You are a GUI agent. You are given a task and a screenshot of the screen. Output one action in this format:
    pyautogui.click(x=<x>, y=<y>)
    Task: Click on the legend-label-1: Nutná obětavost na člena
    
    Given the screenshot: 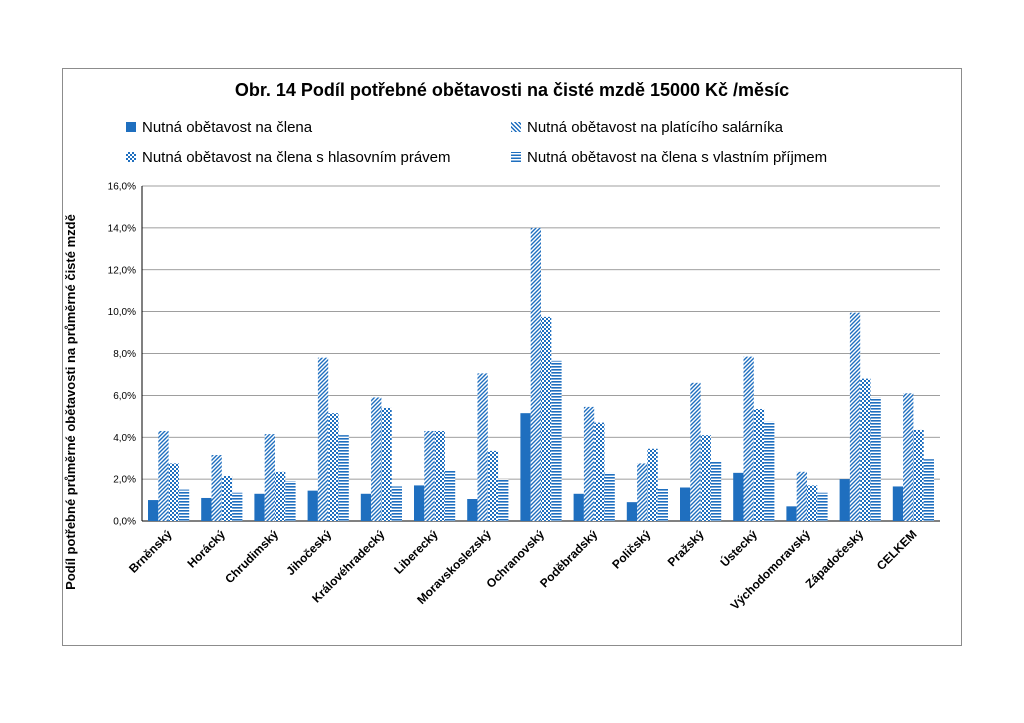 What is the action you would take?
    pyautogui.click(x=227, y=127)
    